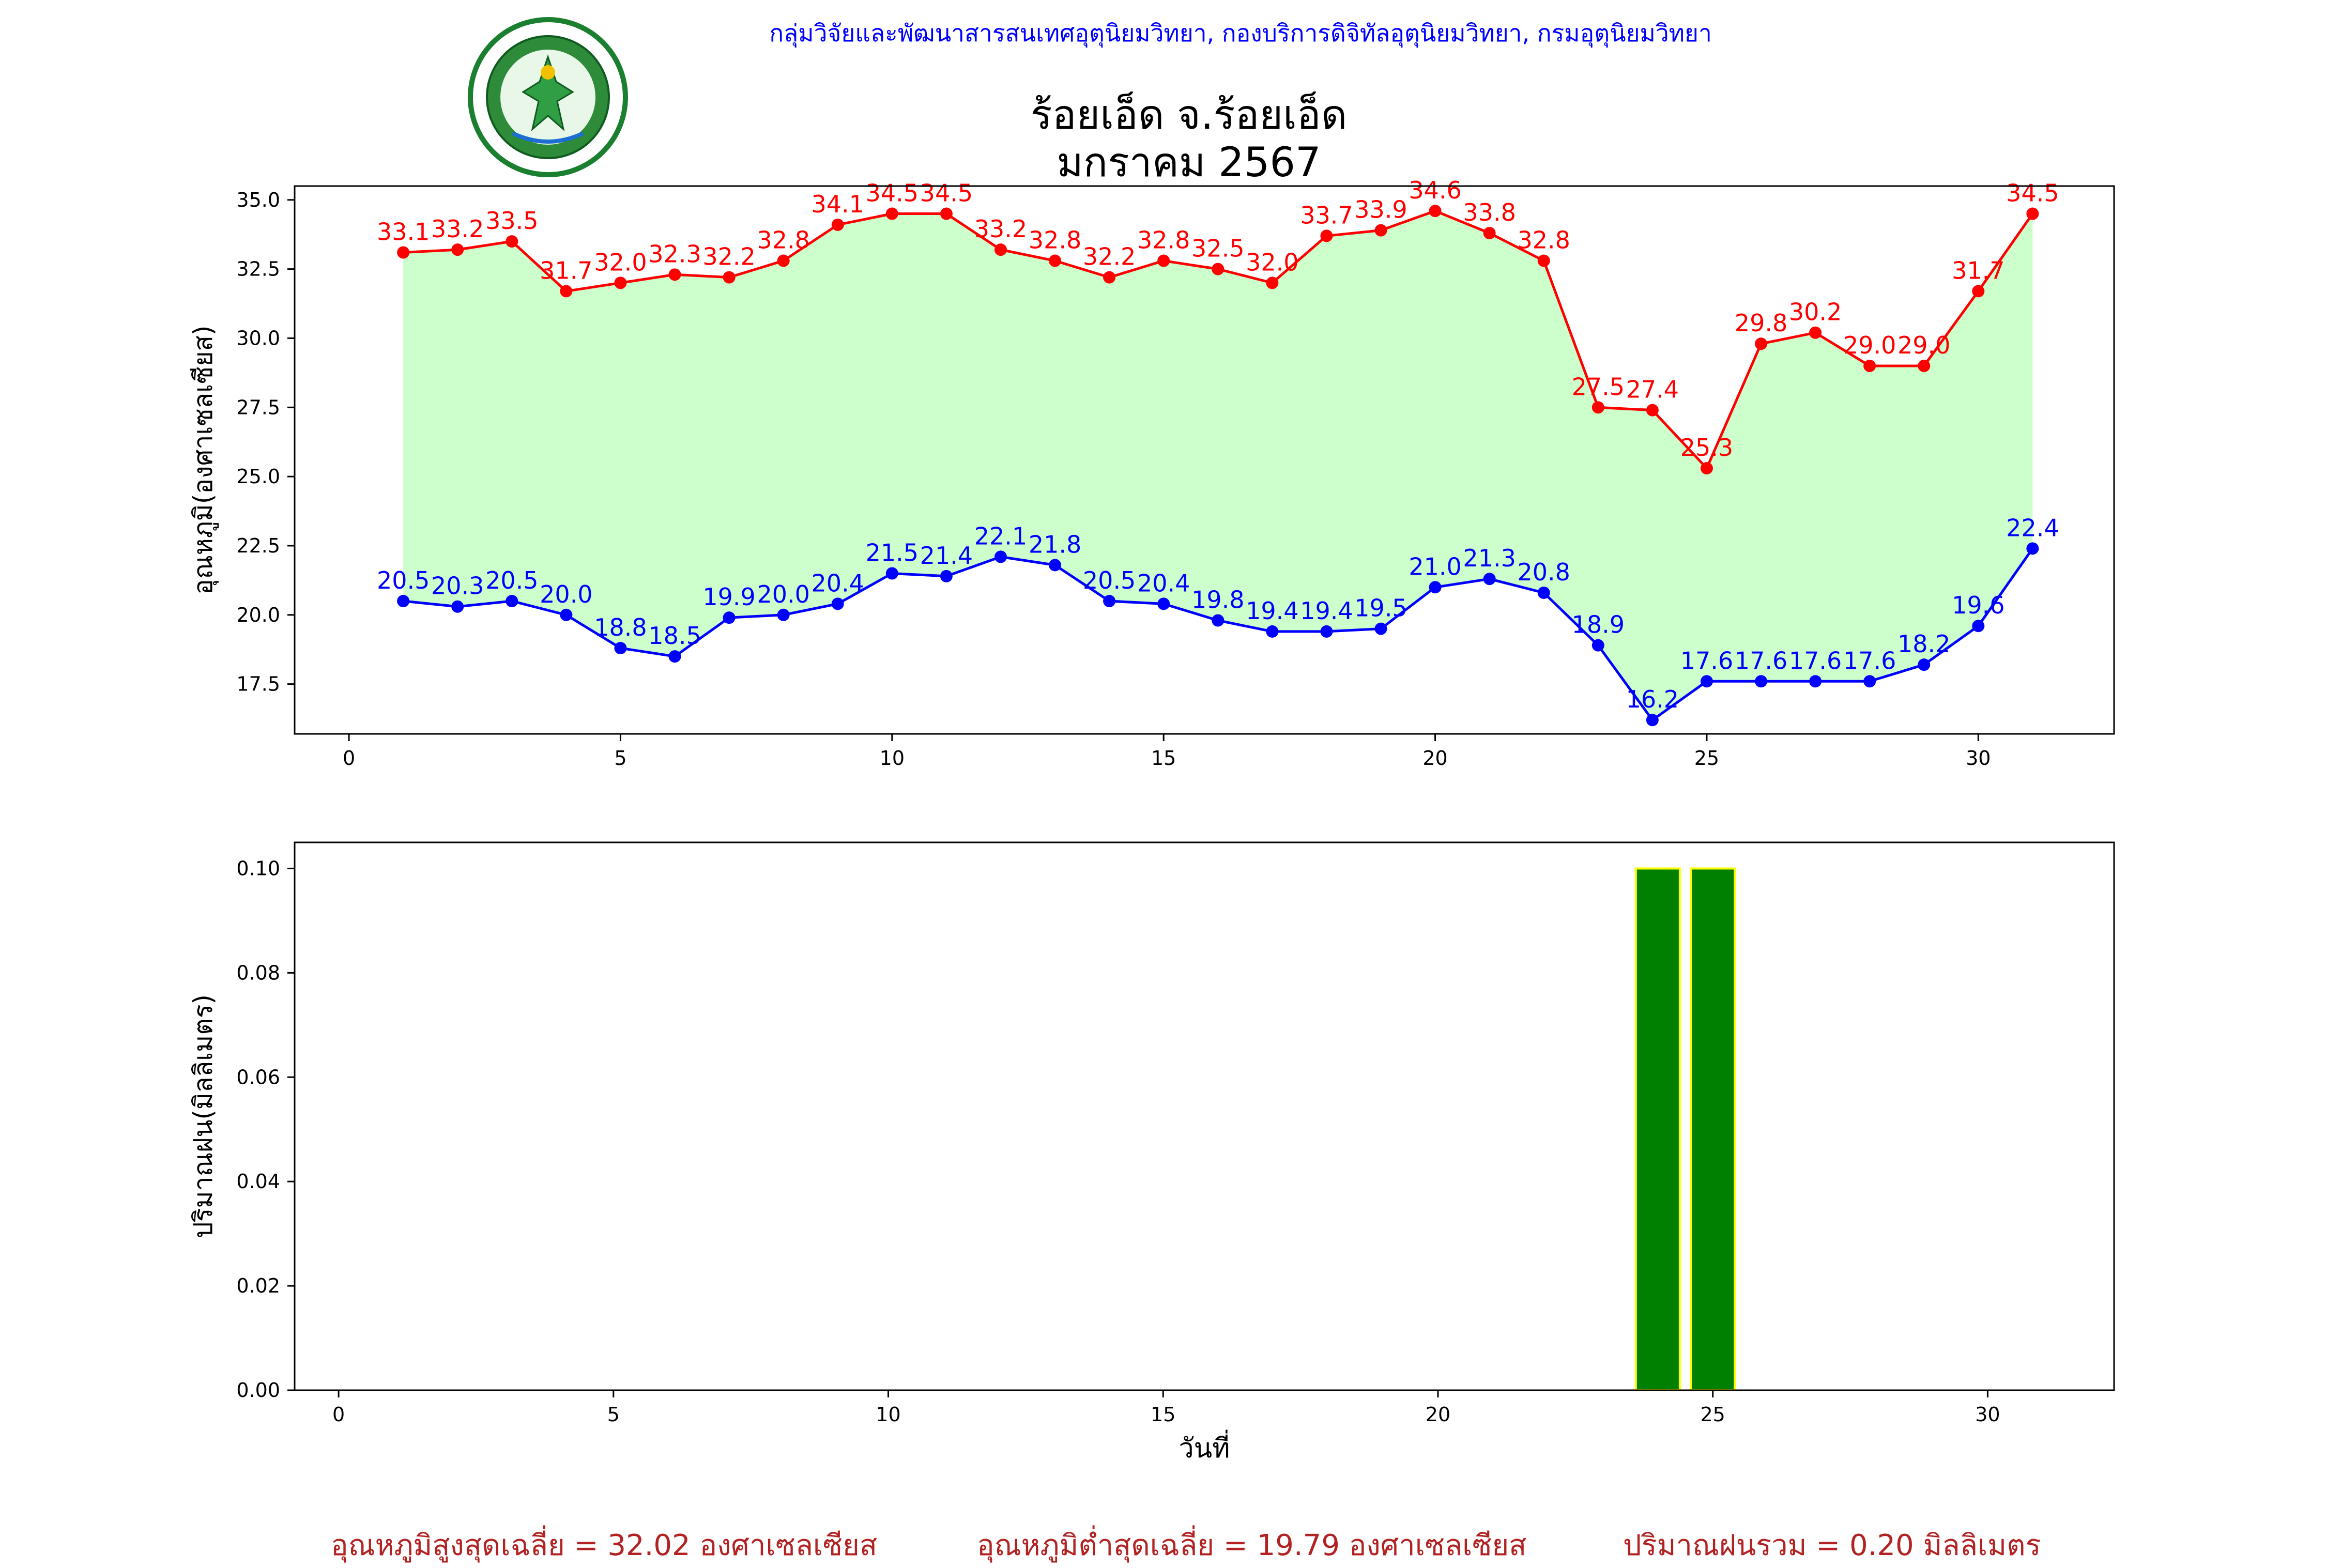  Describe the element at coordinates (566, 270) in the screenshot. I see `max-temp-label: 31.7` at that location.